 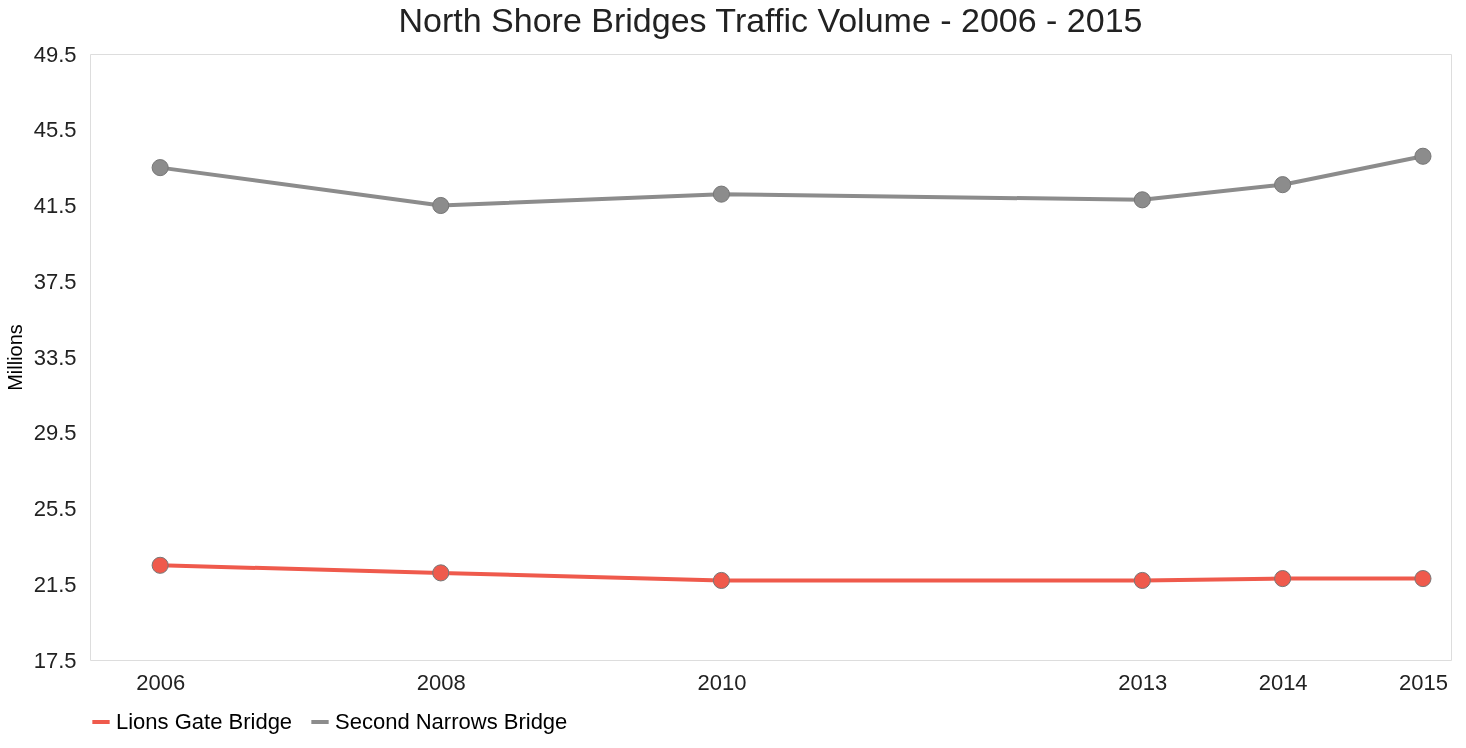 What do you see at coordinates (55, 433) in the screenshot?
I see `y-tick-label: 29.5` at bounding box center [55, 433].